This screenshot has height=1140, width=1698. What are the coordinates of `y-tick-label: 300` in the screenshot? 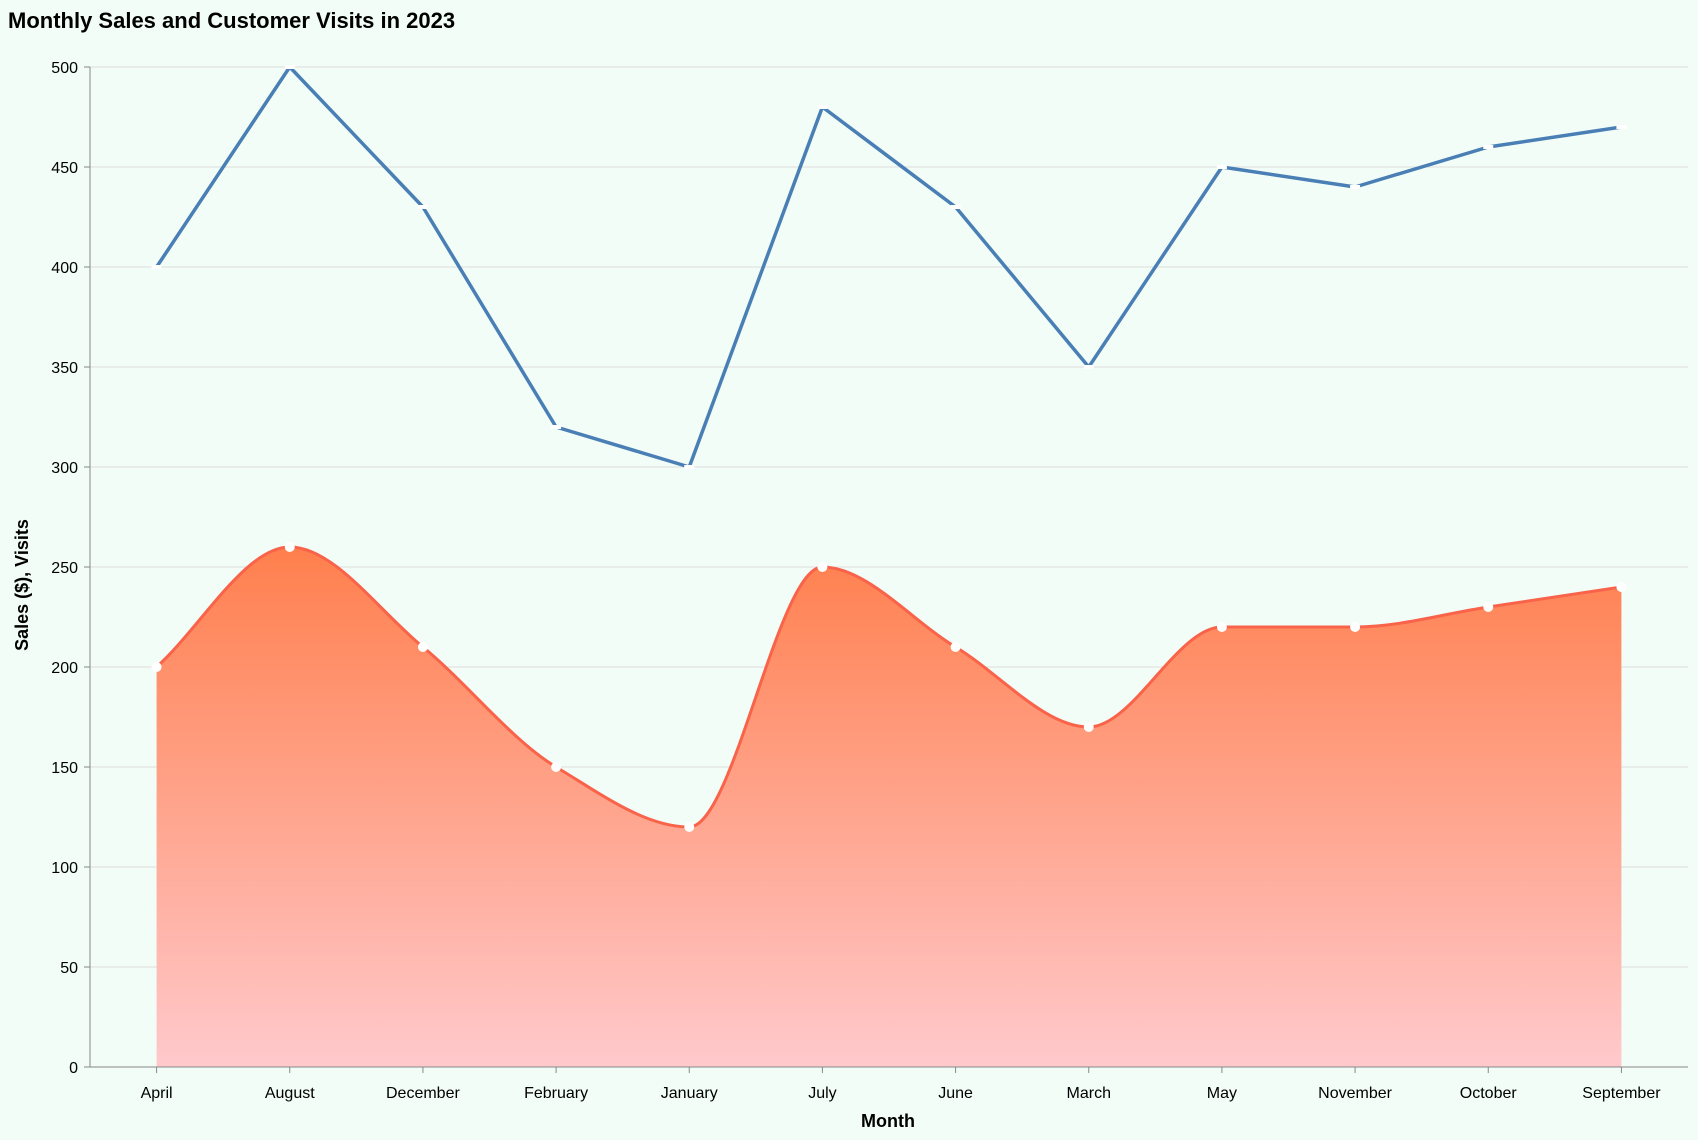 It's located at (64, 468).